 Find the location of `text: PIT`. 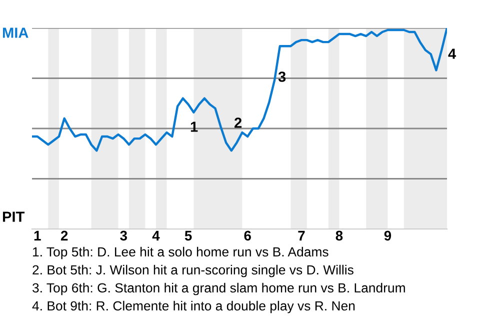

text: PIT is located at coordinates (13, 217).